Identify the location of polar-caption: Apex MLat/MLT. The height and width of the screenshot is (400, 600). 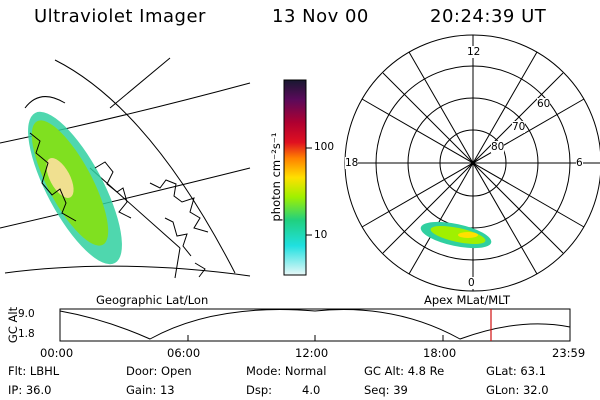
(467, 300).